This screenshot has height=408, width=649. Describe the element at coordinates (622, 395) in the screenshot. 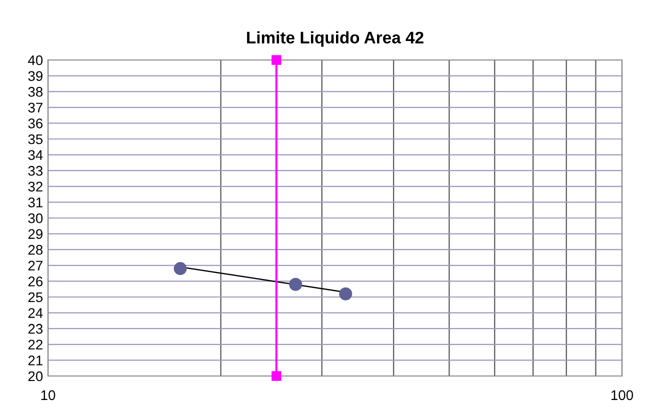

I see `x-tick-label: 100` at that location.